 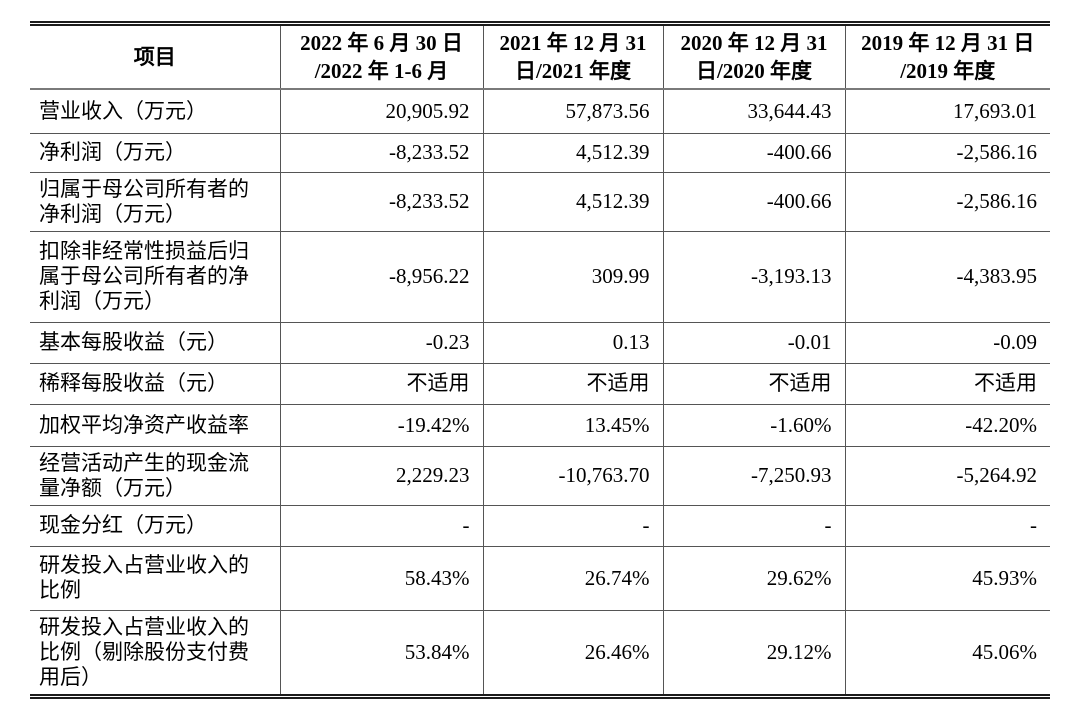 I want to click on cell-value: -19.42%, so click(x=381, y=424).